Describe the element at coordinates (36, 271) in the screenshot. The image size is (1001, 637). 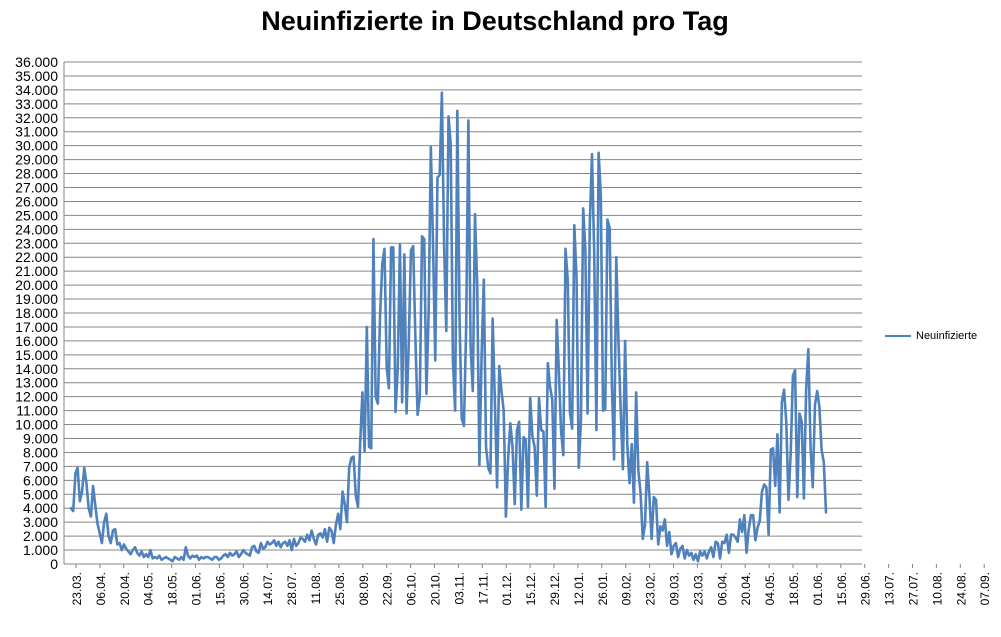
I see `y-tick-label: 21.000` at that location.